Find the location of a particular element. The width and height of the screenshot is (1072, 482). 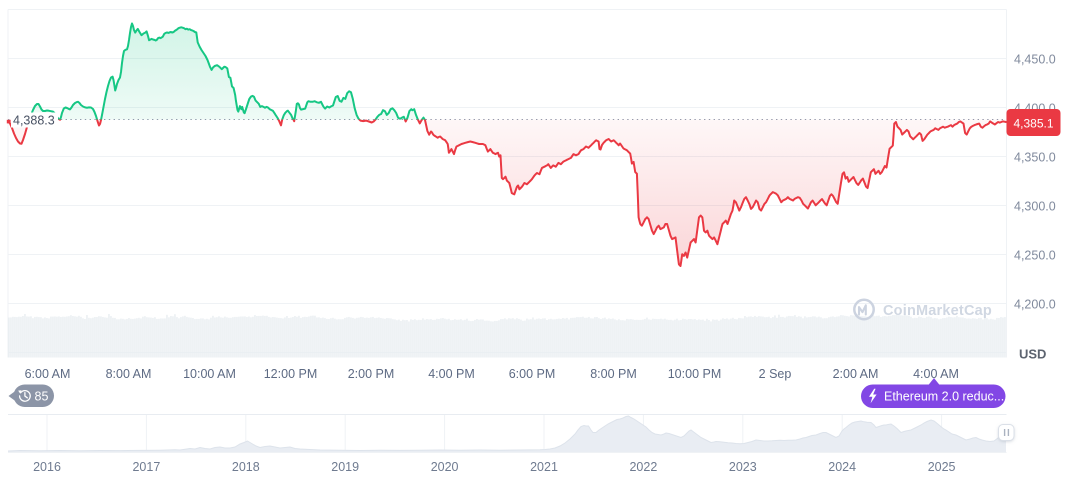

svg-text: 4,300.0 is located at coordinates (1035, 206).